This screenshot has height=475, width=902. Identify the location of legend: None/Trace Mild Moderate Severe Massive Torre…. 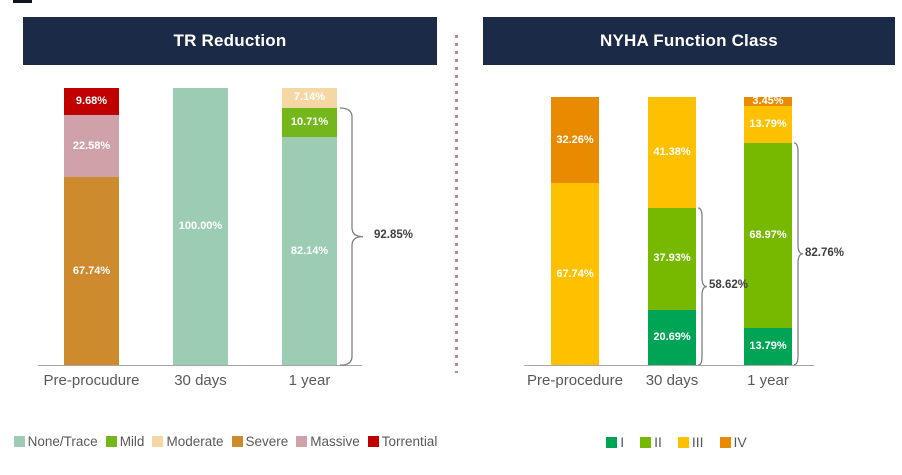
(225, 441).